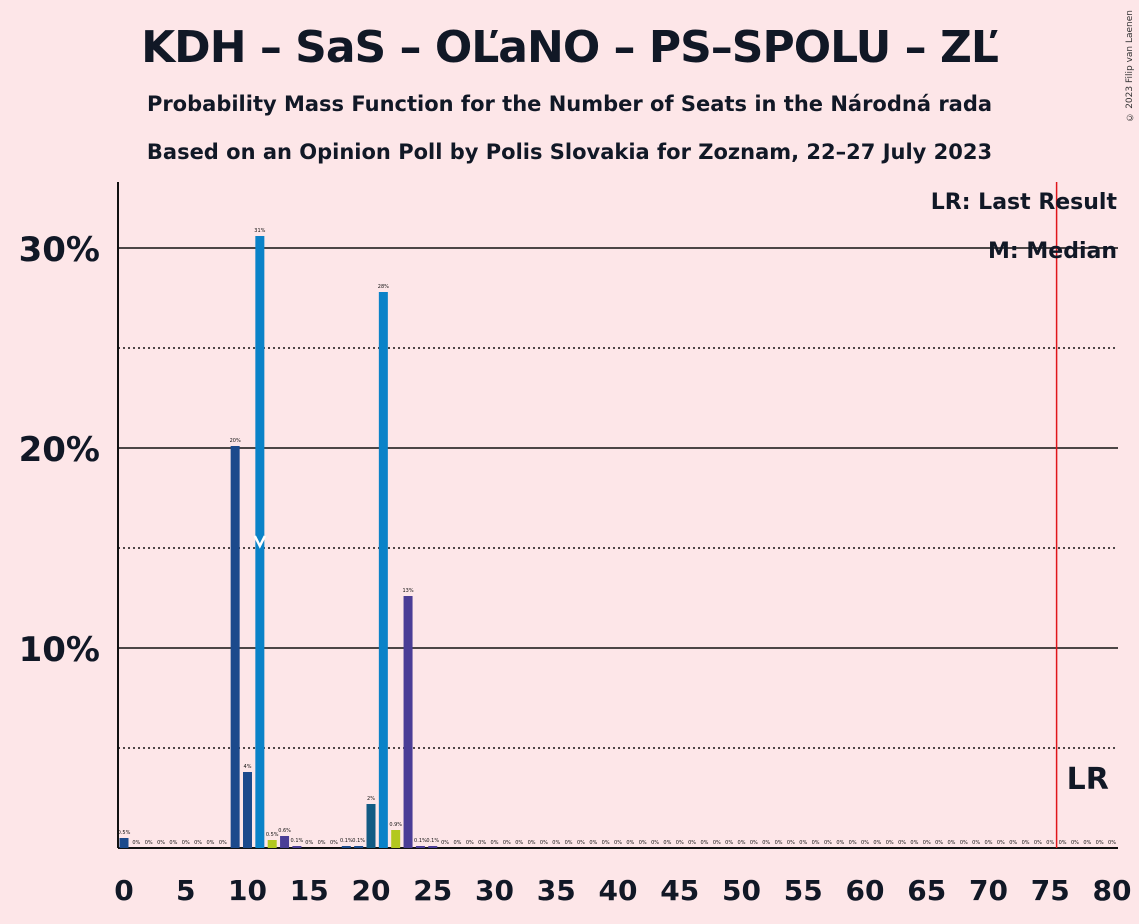  What do you see at coordinates (803, 890) in the screenshot?
I see `x-tick-label: 55` at bounding box center [803, 890].